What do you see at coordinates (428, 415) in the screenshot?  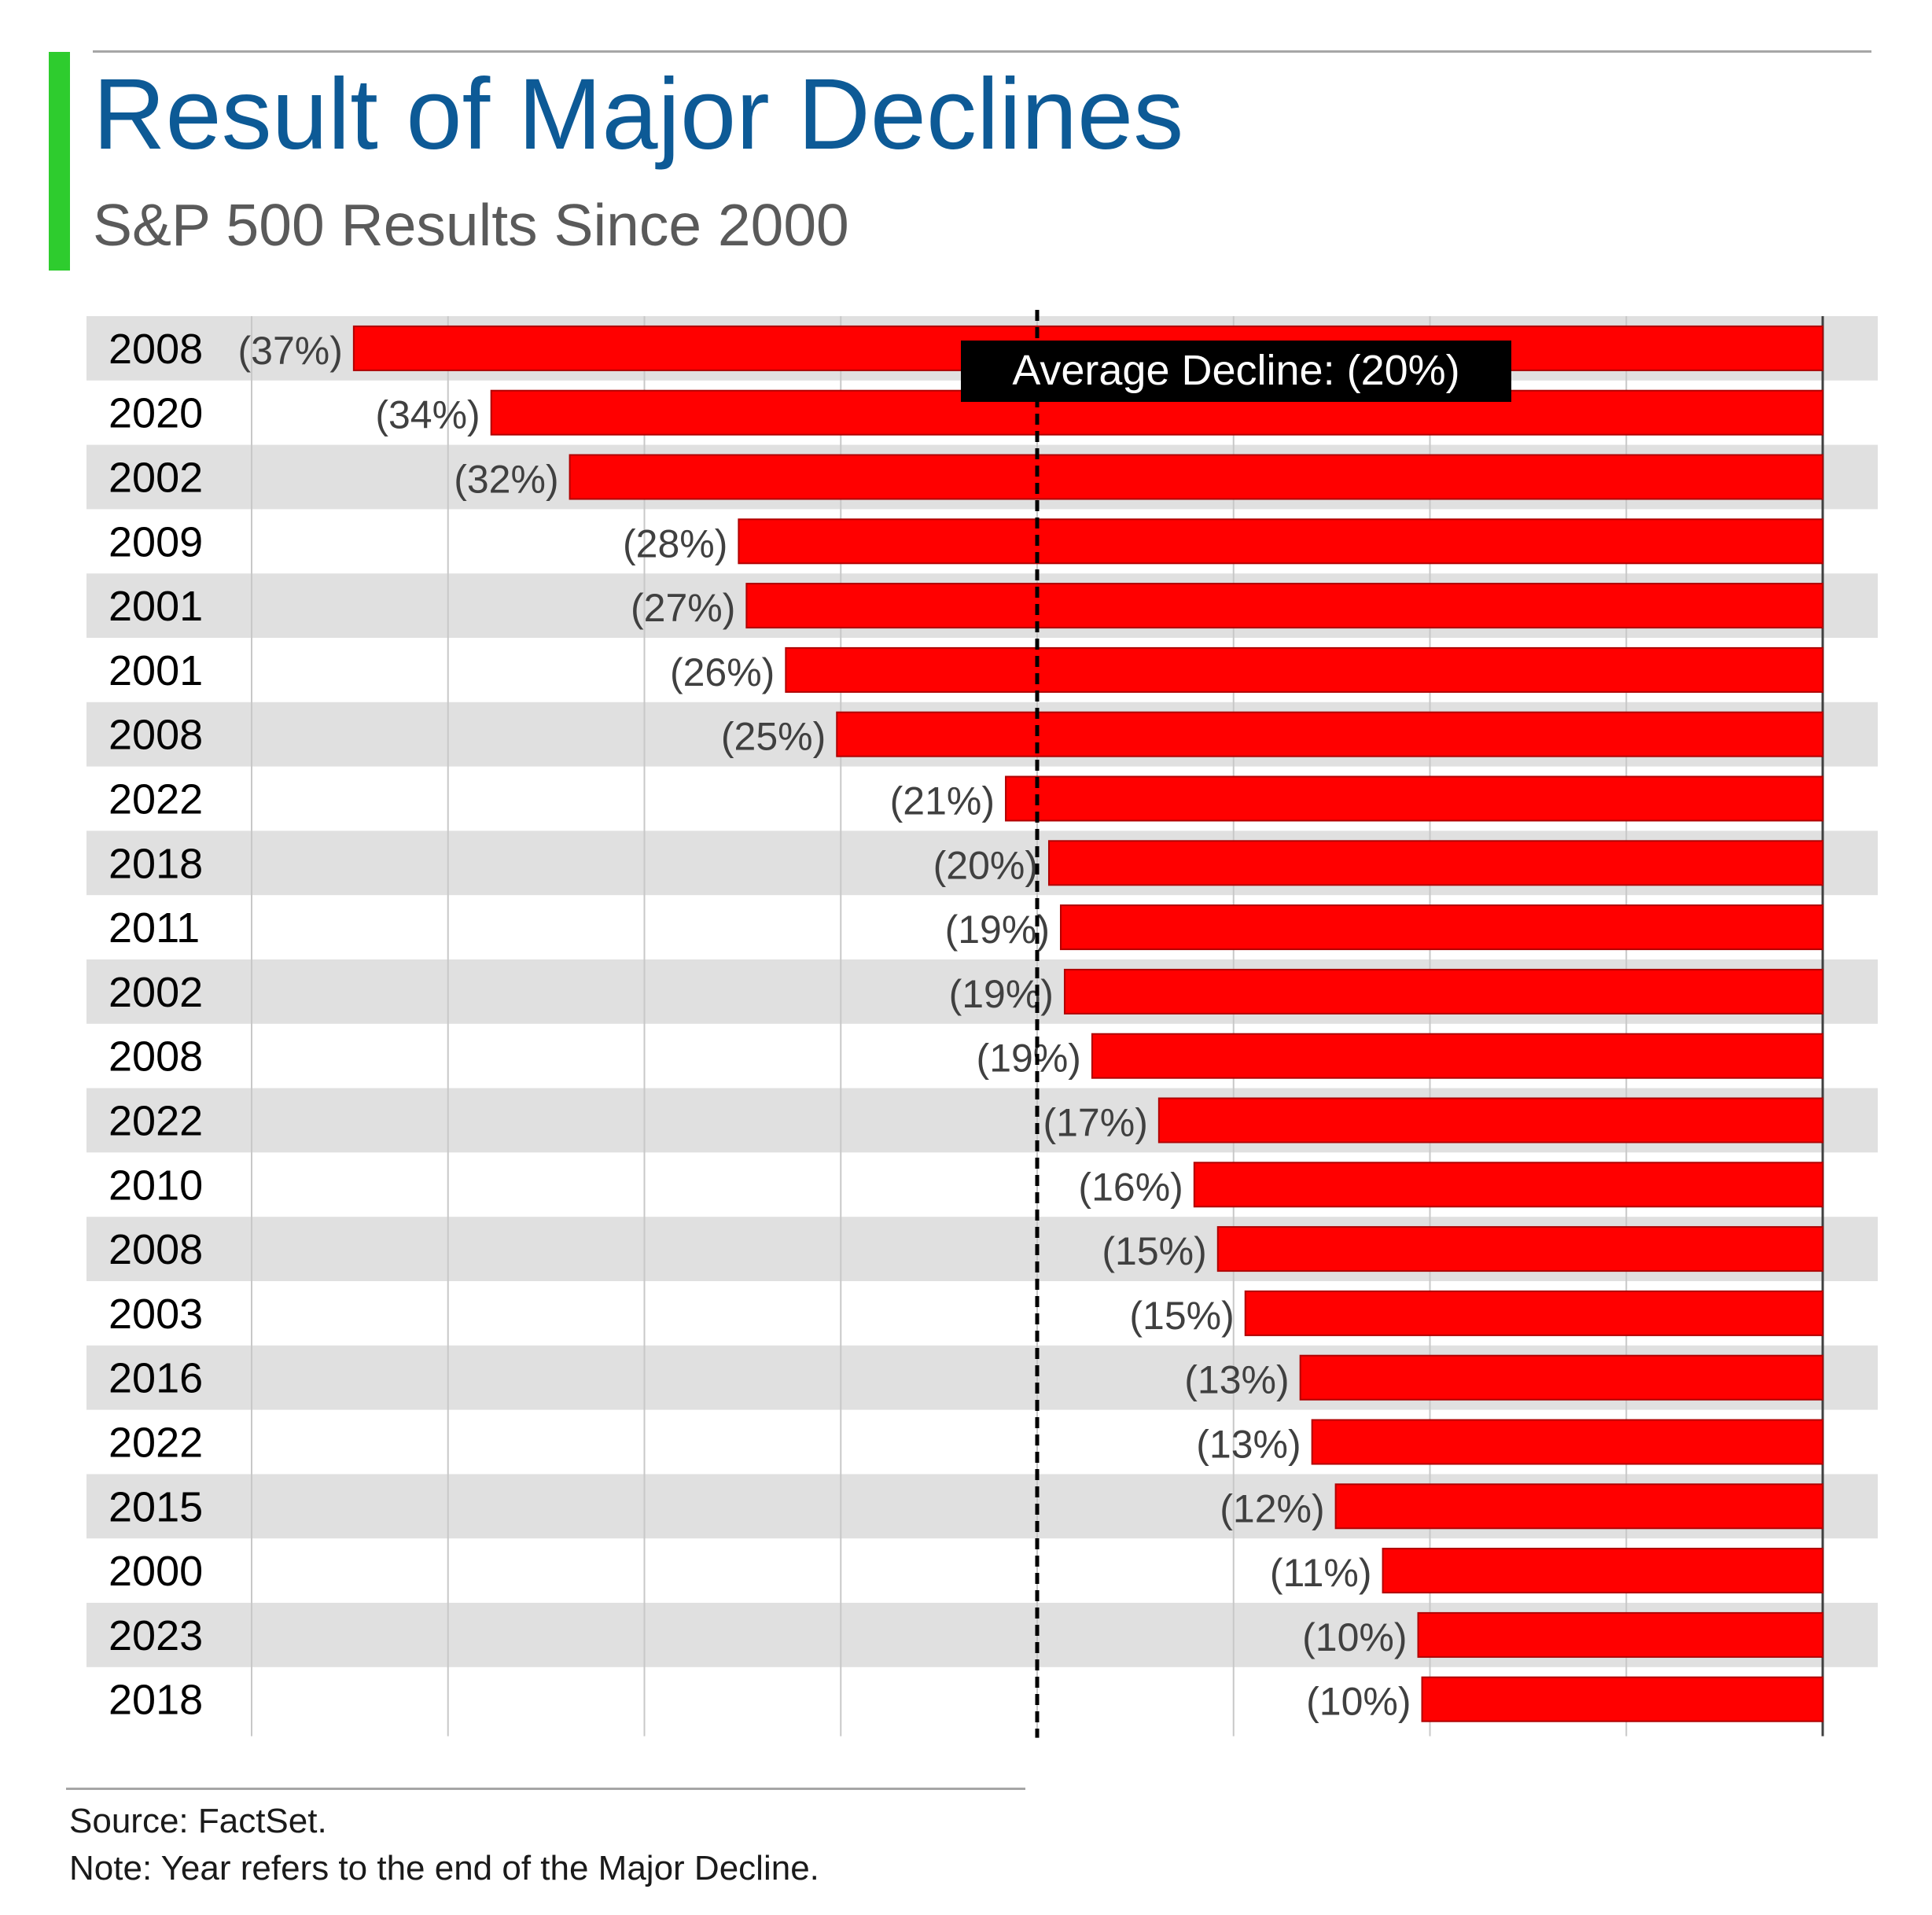 I see `data-label: (34%)` at bounding box center [428, 415].